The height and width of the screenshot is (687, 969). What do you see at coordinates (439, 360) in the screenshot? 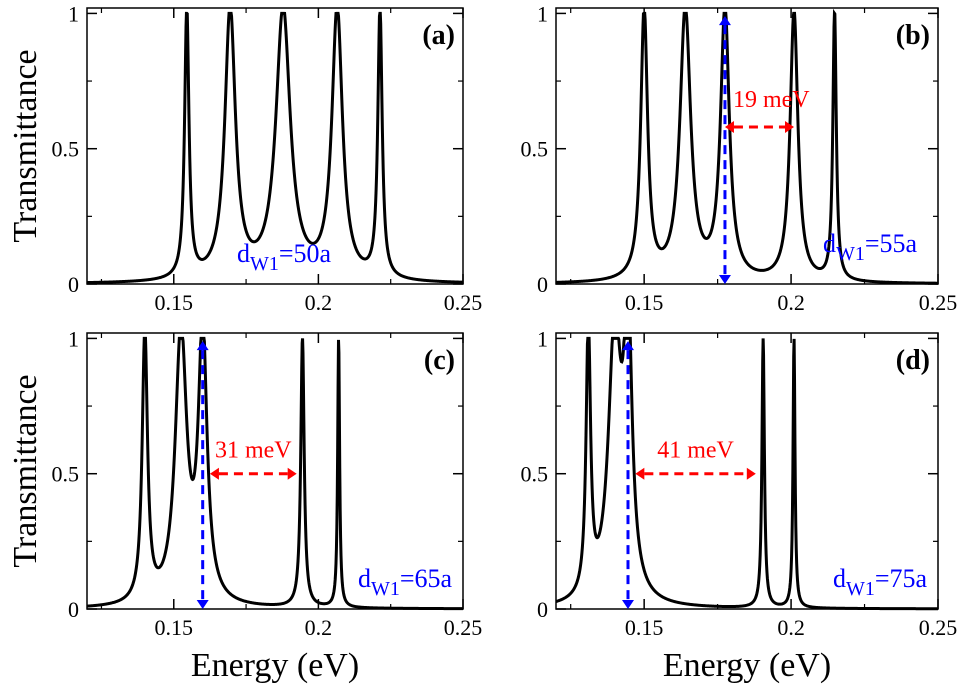
I see `panel-label: (c)` at bounding box center [439, 360].